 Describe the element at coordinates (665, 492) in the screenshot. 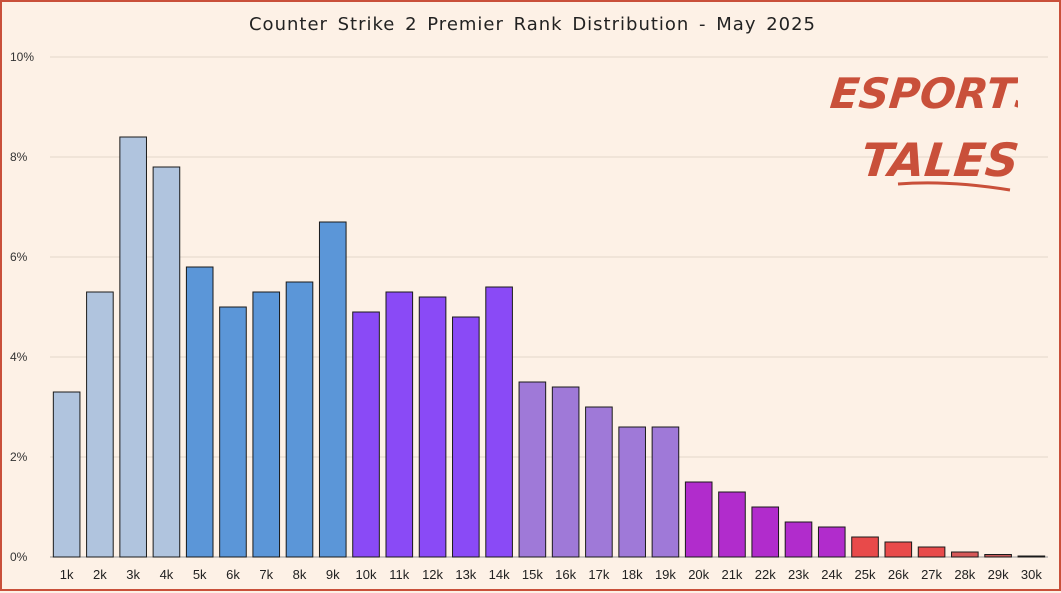

I see `bar-19k` at that location.